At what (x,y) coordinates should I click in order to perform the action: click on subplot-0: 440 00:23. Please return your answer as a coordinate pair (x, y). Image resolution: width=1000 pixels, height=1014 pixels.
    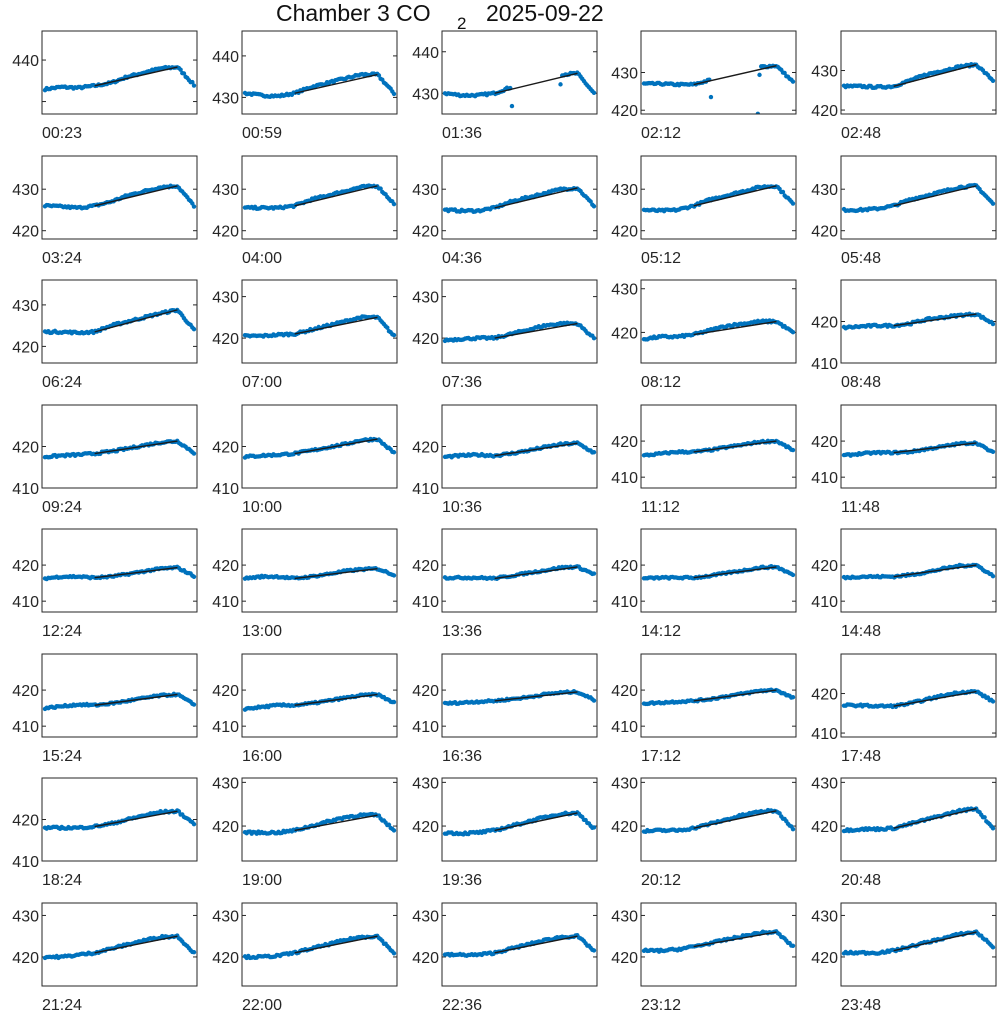
    Looking at the image, I should click on (105, 86).